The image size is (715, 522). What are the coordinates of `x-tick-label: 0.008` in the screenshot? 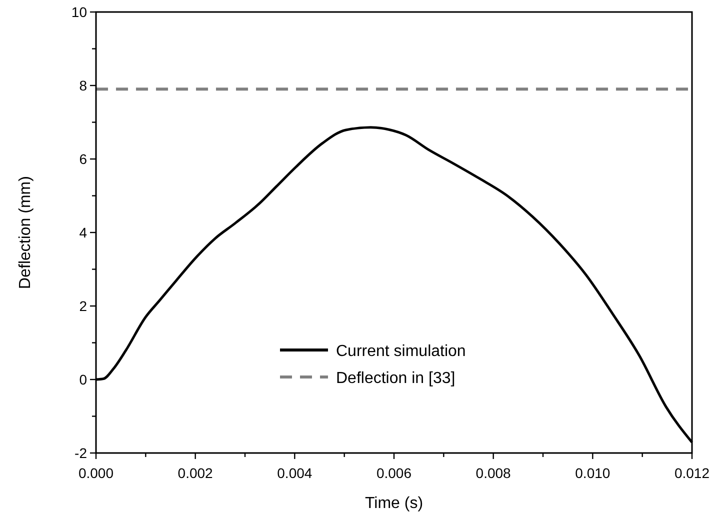 It's located at (494, 473).